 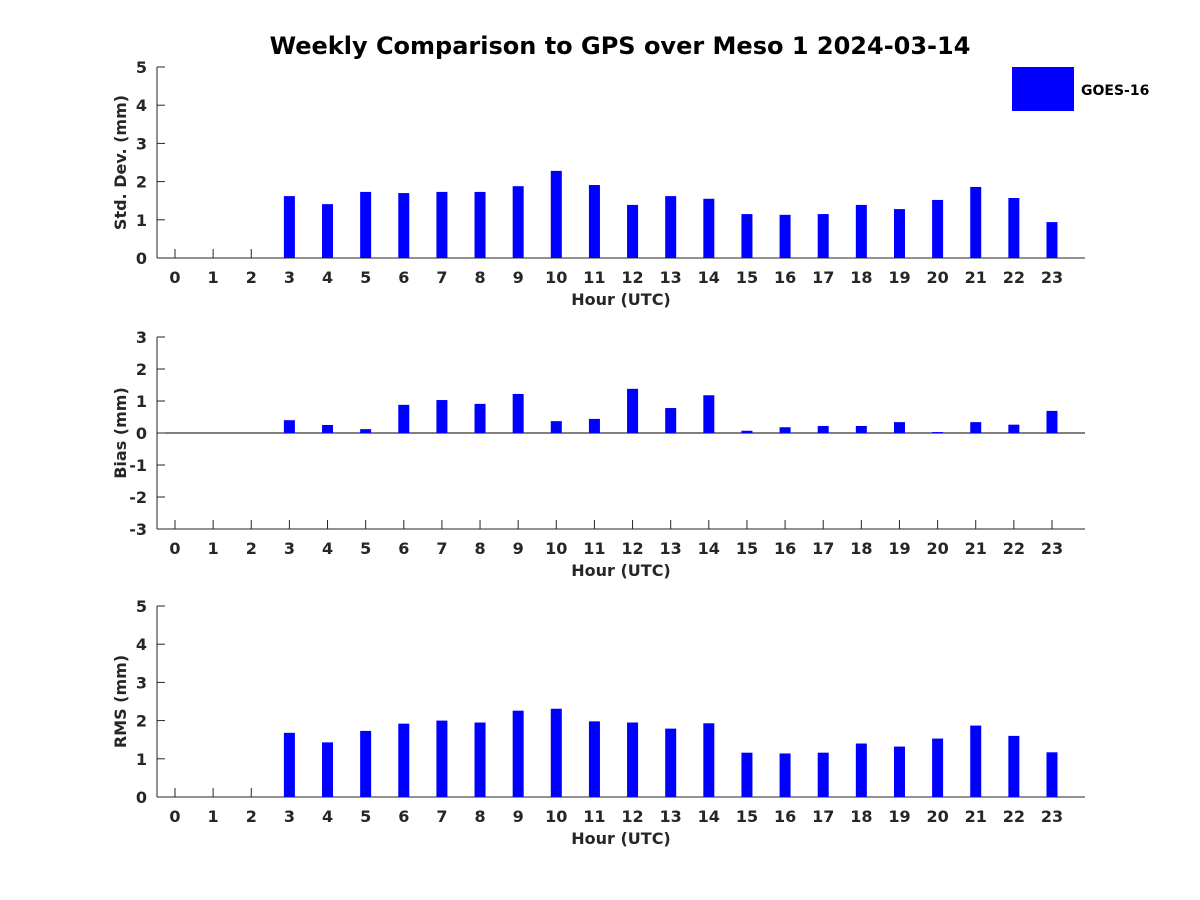 What do you see at coordinates (120, 162) in the screenshot?
I see `std-y-label: Std. Dev. (mm)` at bounding box center [120, 162].